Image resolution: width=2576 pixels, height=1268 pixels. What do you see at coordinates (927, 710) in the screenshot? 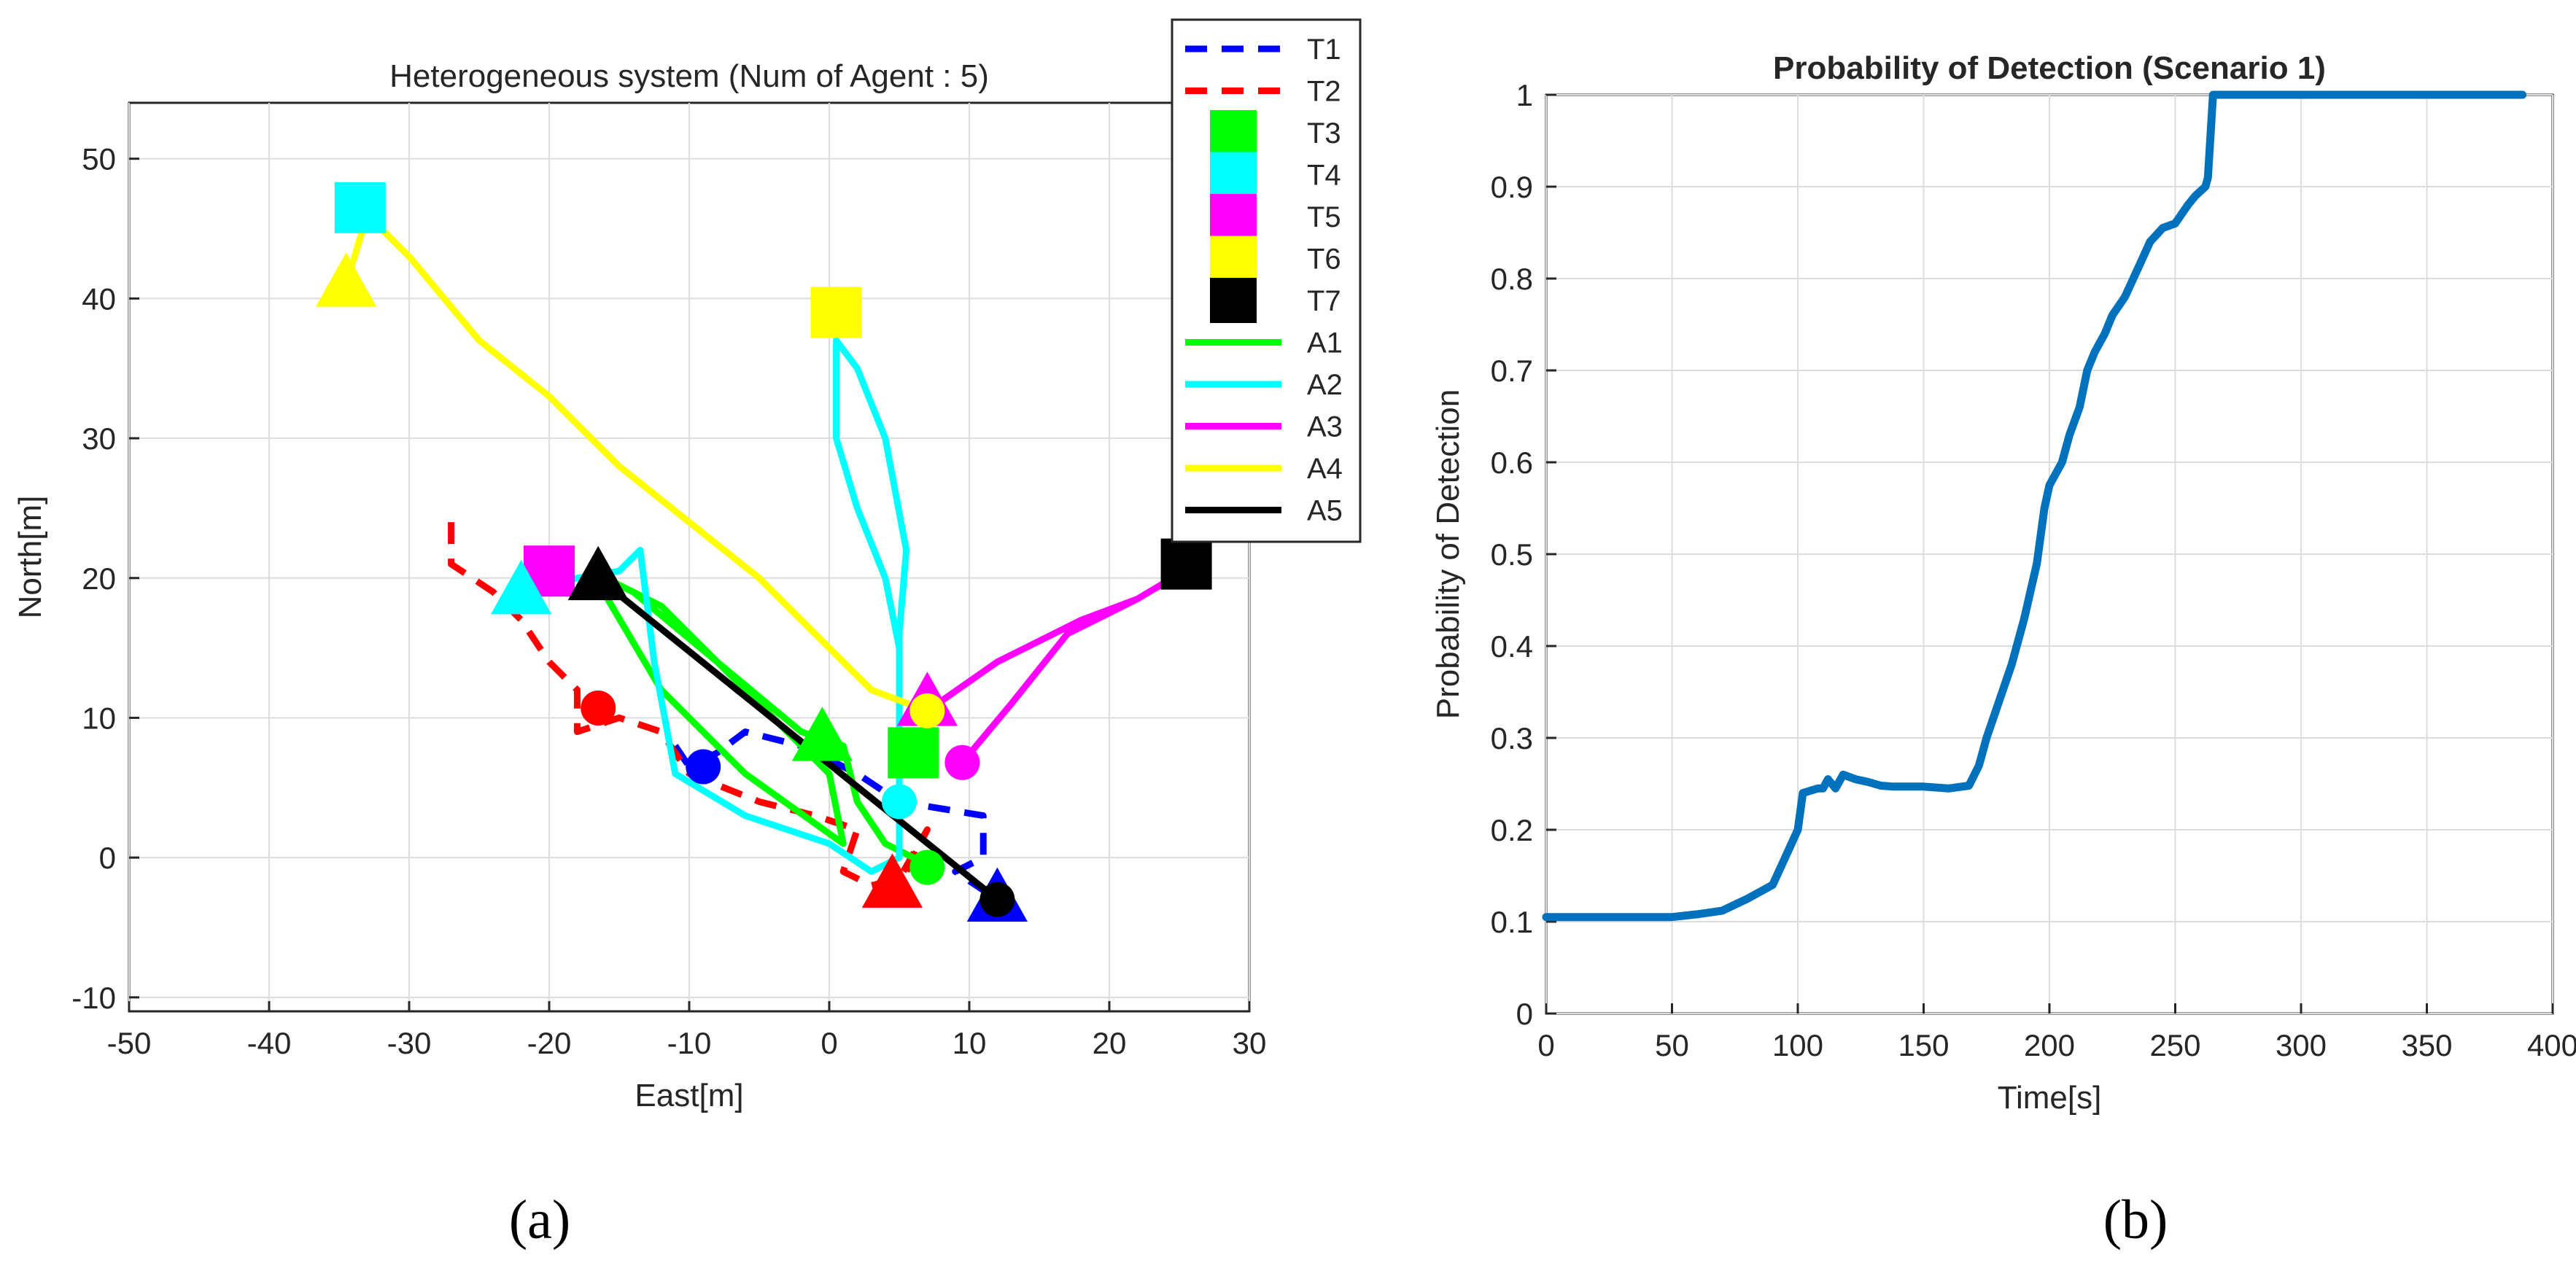
I see `a4-circle-marker` at bounding box center [927, 710].